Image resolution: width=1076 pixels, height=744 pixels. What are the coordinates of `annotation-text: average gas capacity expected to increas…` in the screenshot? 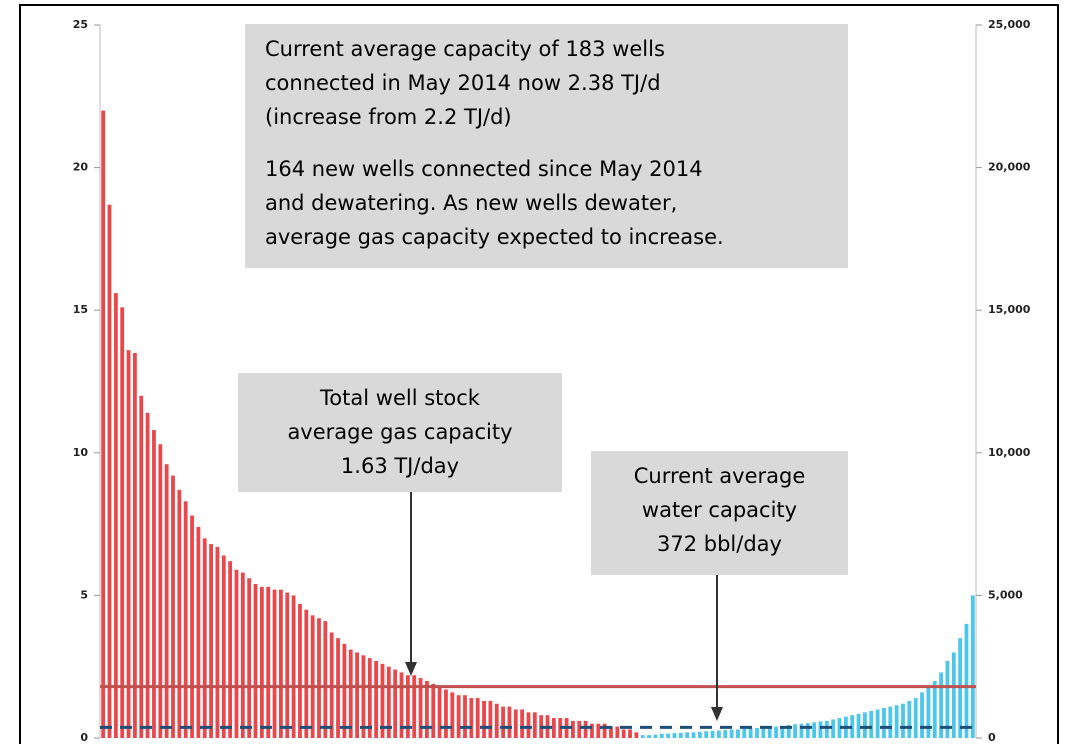 It's located at (494, 237).